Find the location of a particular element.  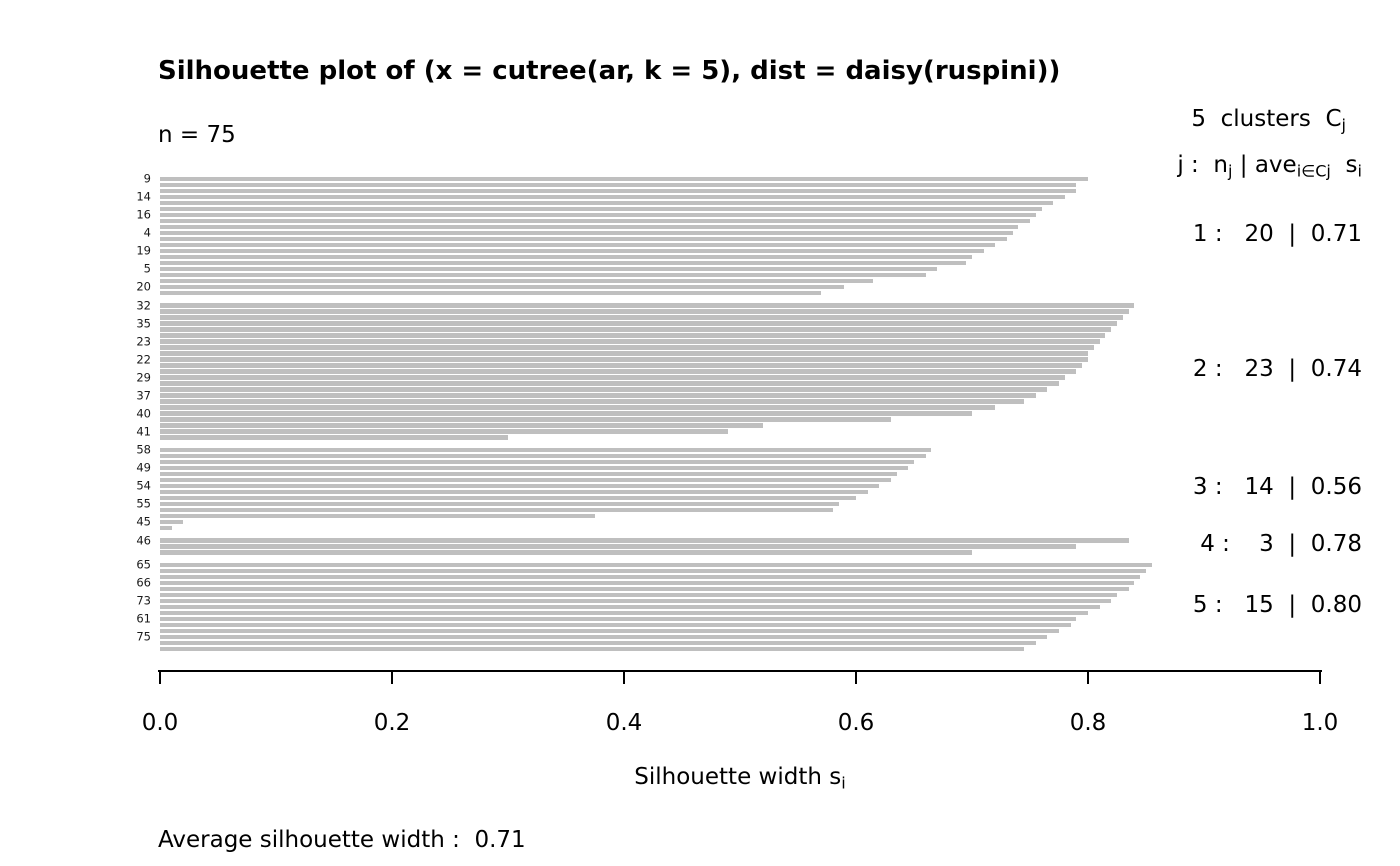

bar-row: 14 is located at coordinates (728, 196).